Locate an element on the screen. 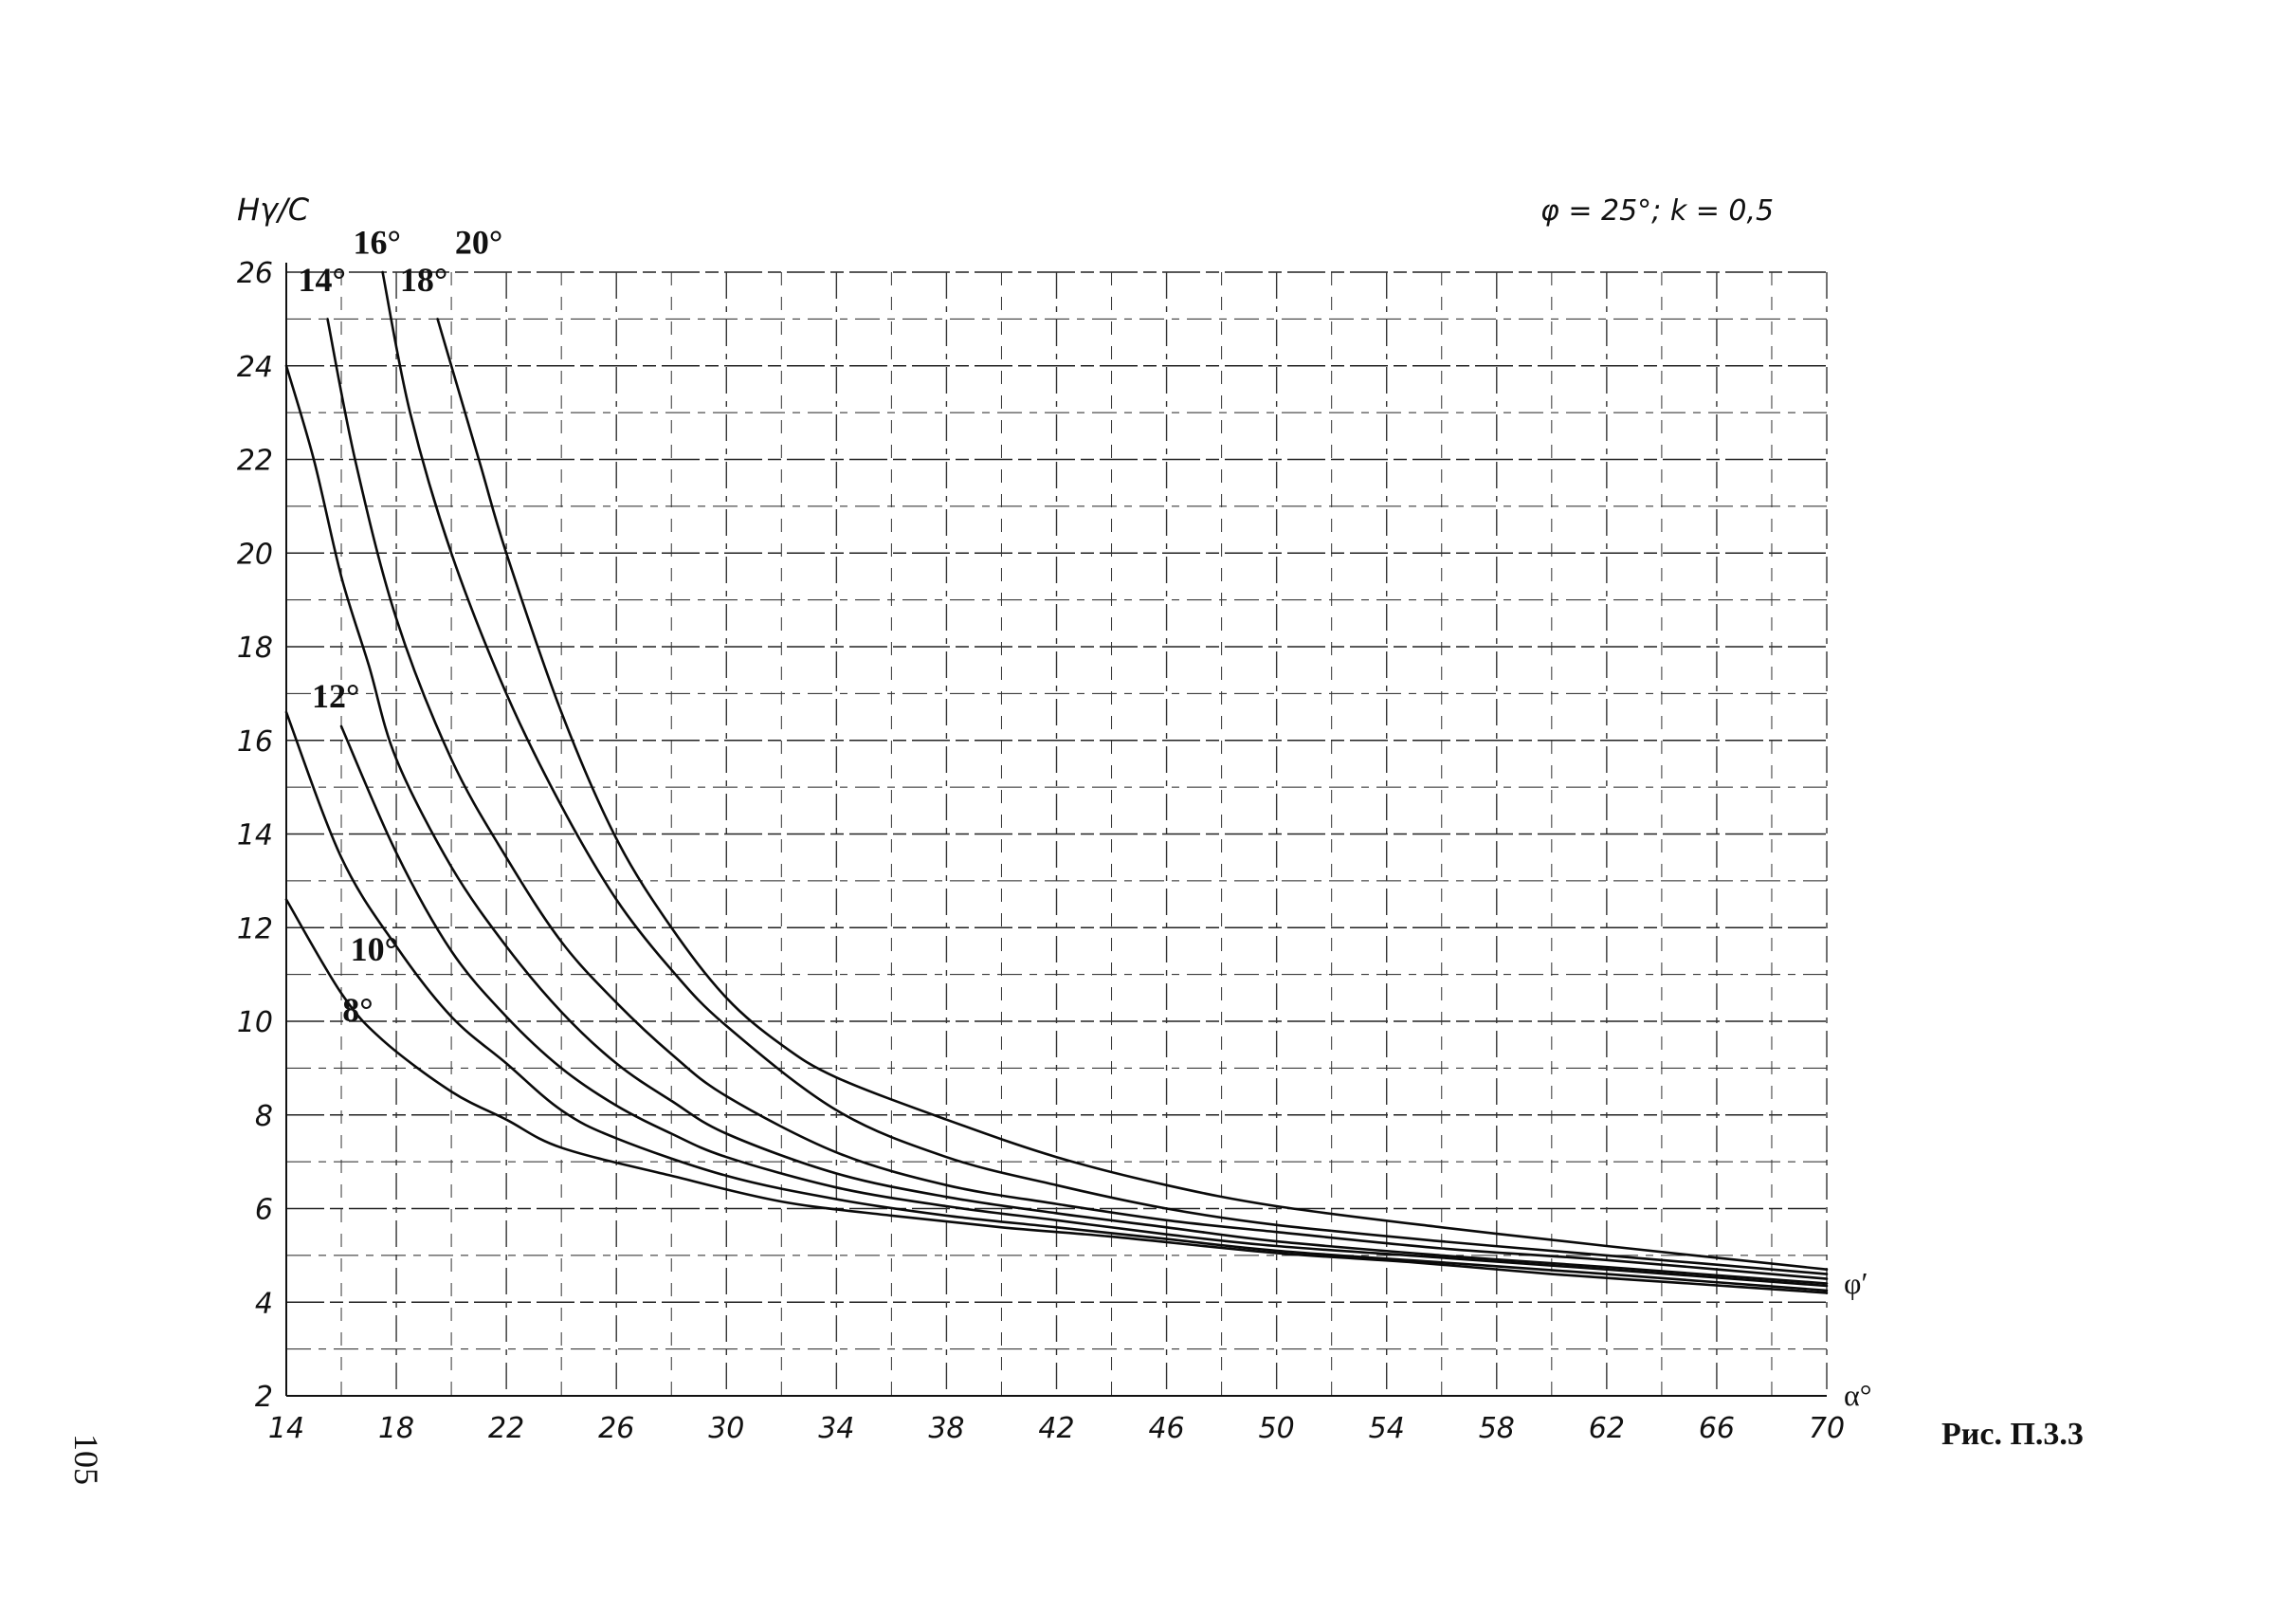 Image resolution: width=2296 pixels, height=1613 pixels. x-tick-label: 34 is located at coordinates (836, 1428).